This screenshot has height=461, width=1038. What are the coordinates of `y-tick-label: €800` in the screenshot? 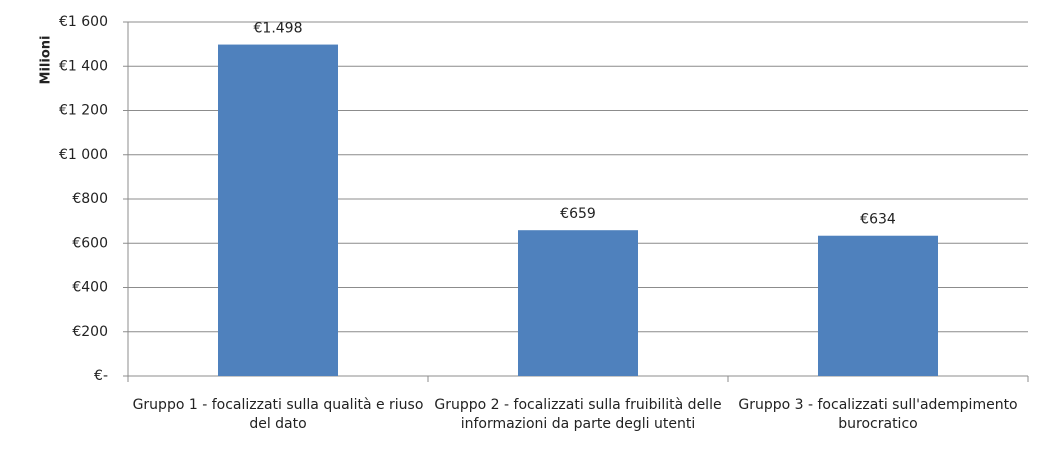 It's located at (90, 199).